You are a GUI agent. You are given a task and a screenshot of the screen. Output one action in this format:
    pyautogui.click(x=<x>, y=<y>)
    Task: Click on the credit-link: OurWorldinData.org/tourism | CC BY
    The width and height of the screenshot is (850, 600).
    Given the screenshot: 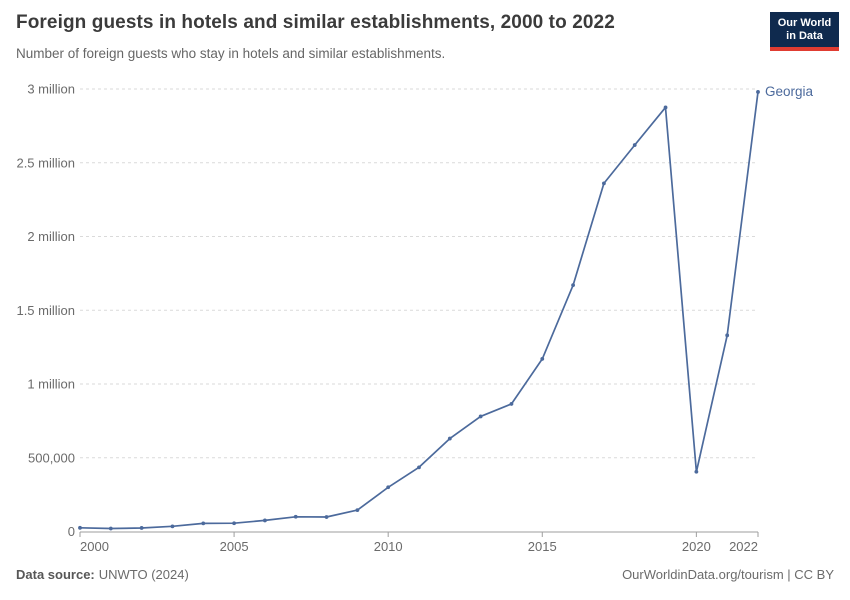 What is the action you would take?
    pyautogui.click(x=728, y=574)
    